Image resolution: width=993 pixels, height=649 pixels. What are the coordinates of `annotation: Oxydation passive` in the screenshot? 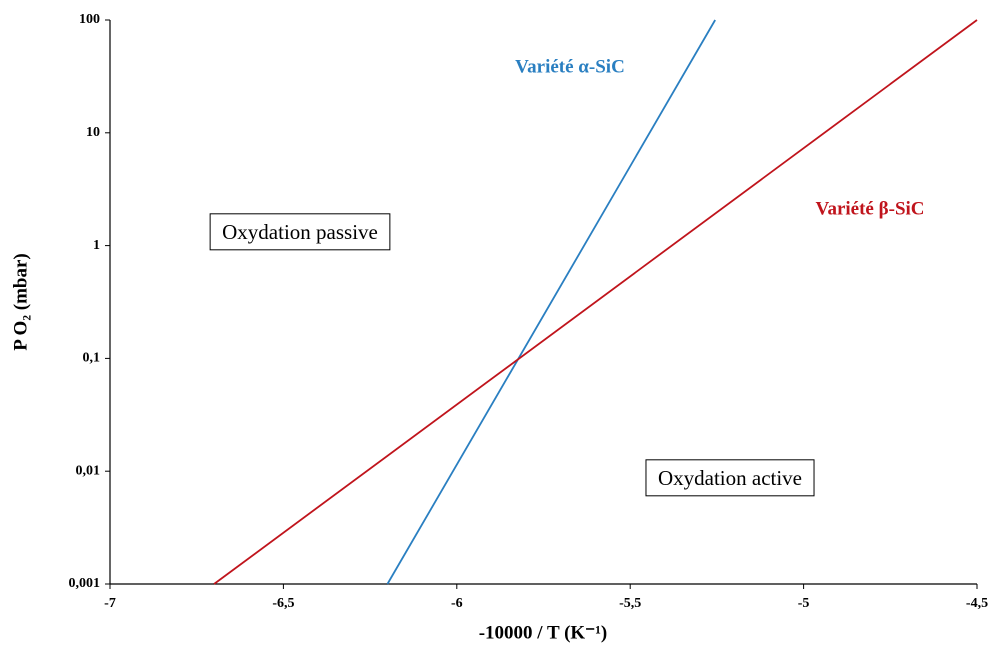 It's located at (300, 232).